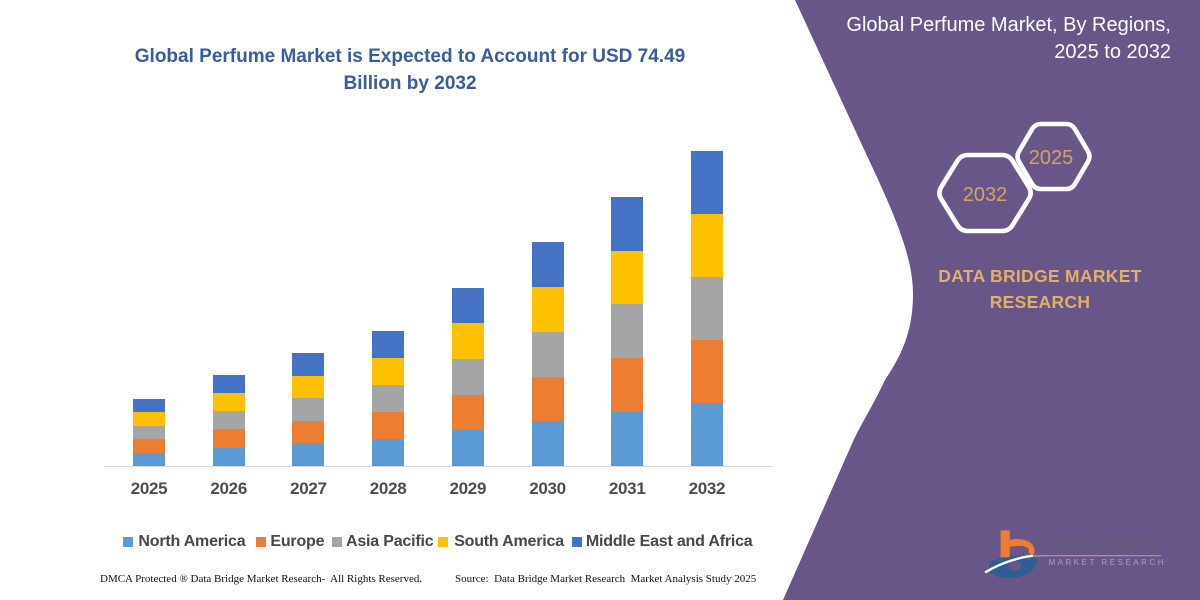  I want to click on svg-text: MARKET RESEARCH, so click(1106, 562).